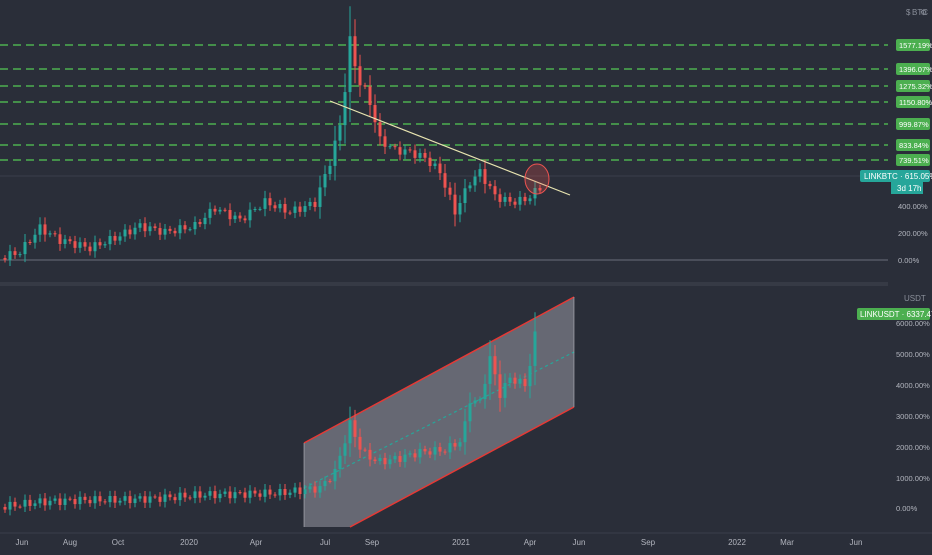 This screenshot has height=555, width=932. I want to click on top-currency-label: BTC, so click(920, 12).